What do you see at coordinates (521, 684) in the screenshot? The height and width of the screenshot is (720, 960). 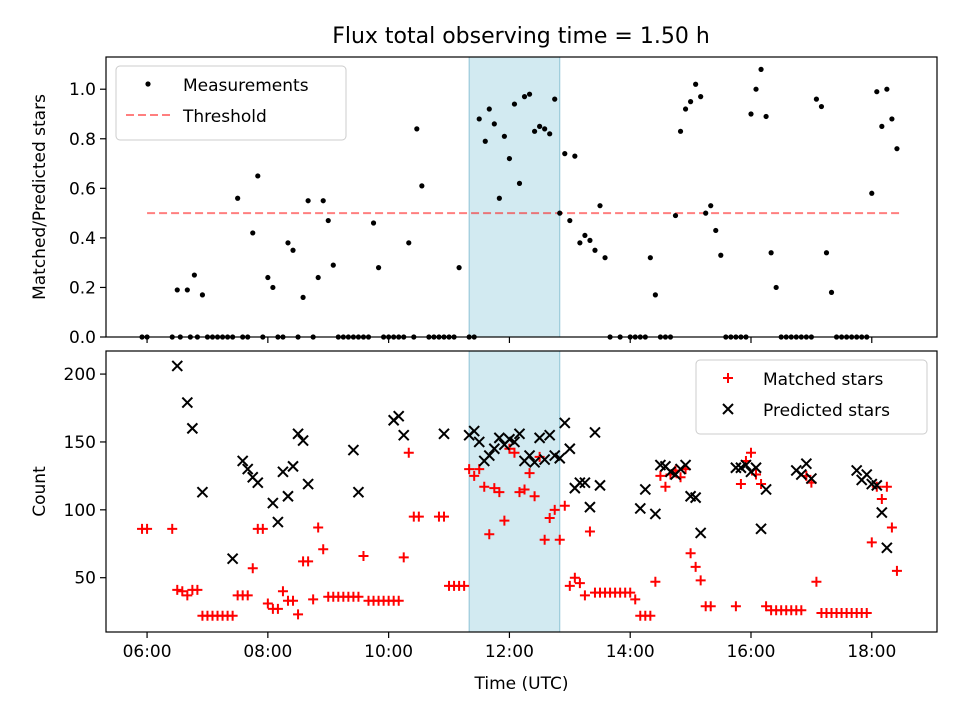 I see `x-axis-label: Time (UTC)` at bounding box center [521, 684].